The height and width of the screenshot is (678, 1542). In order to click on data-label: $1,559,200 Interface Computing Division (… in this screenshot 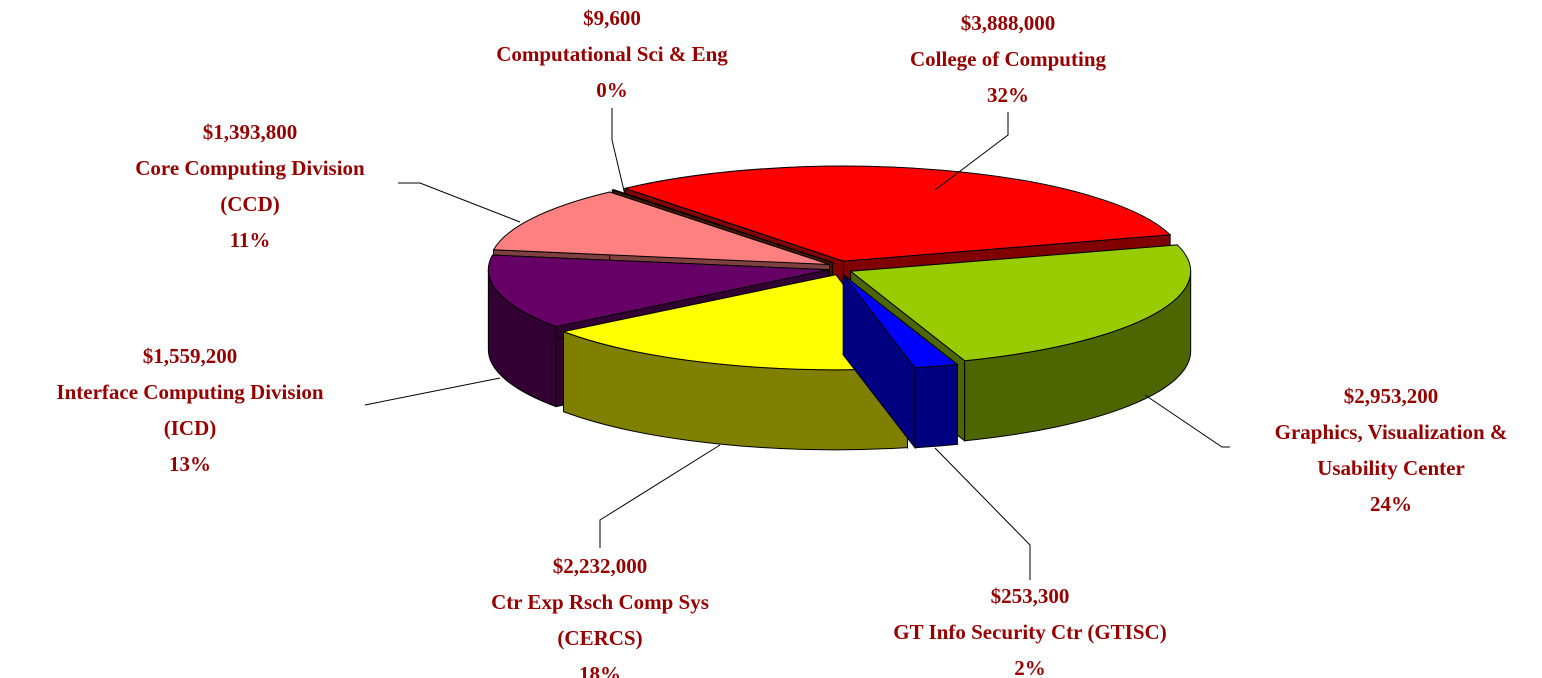, I will do `click(189, 410)`.